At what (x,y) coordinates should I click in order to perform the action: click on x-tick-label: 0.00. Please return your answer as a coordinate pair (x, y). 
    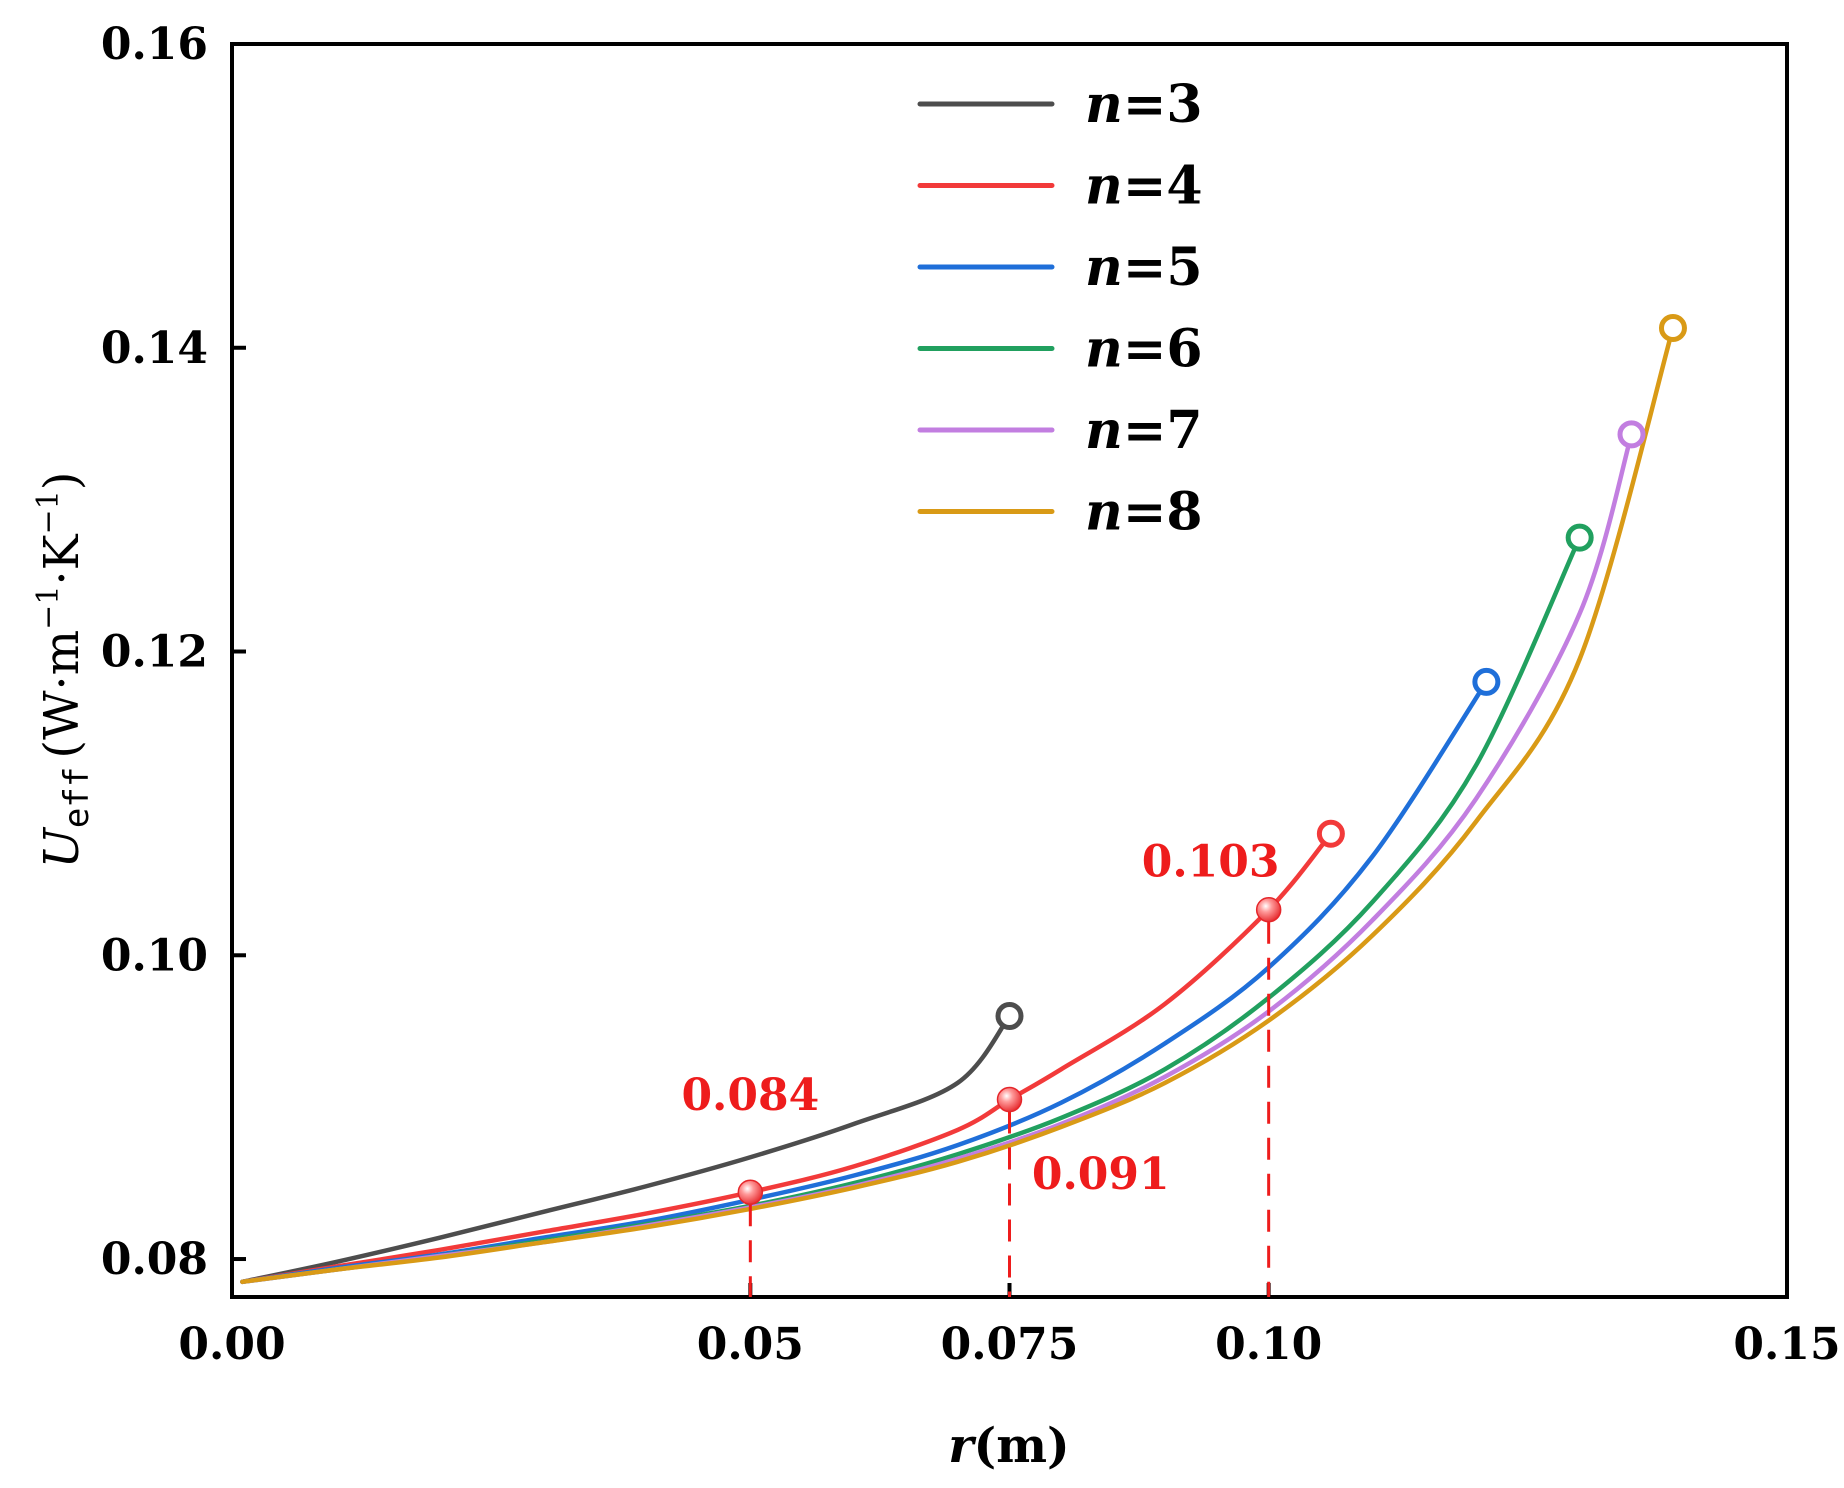
    Looking at the image, I should click on (231, 1344).